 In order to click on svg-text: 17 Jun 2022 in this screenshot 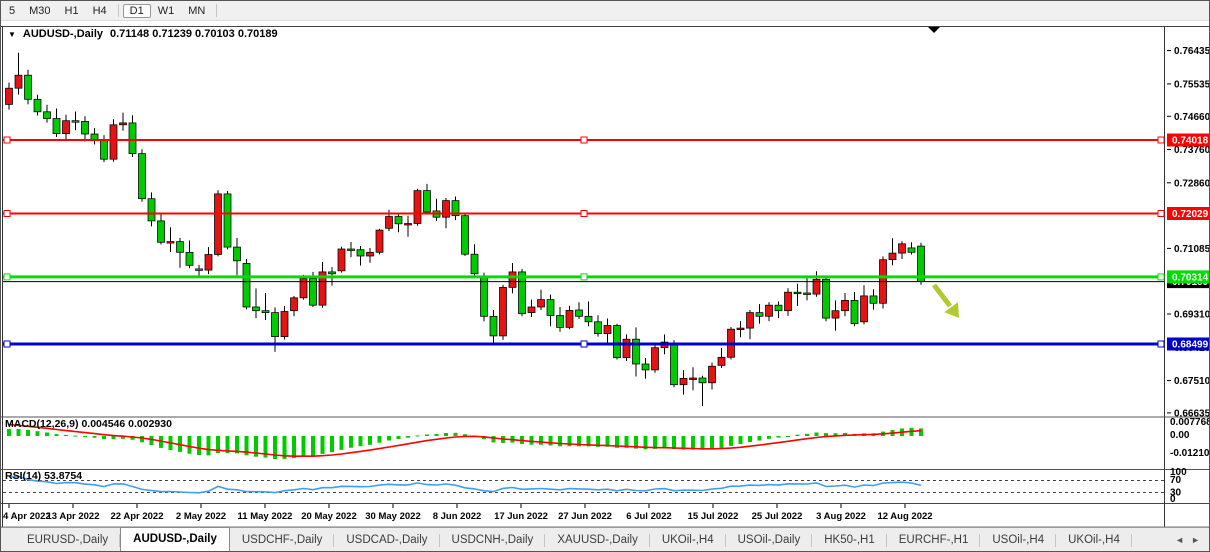, I will do `click(521, 516)`.